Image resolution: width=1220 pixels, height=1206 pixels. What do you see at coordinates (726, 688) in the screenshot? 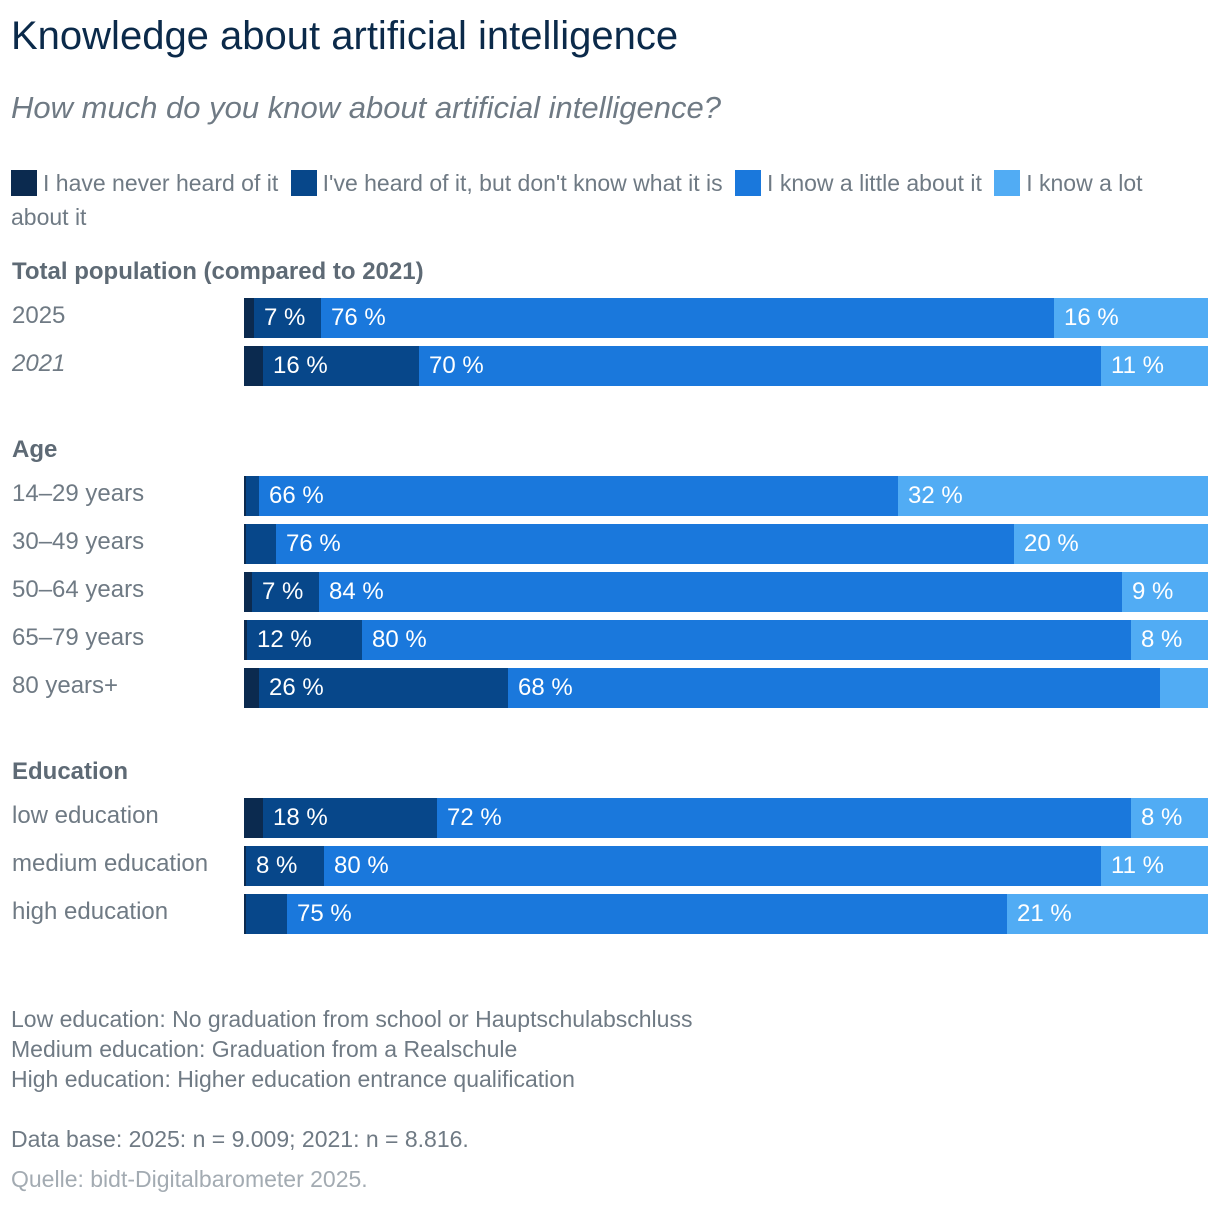
I see `stacked-bar: 26 % 68 %` at bounding box center [726, 688].